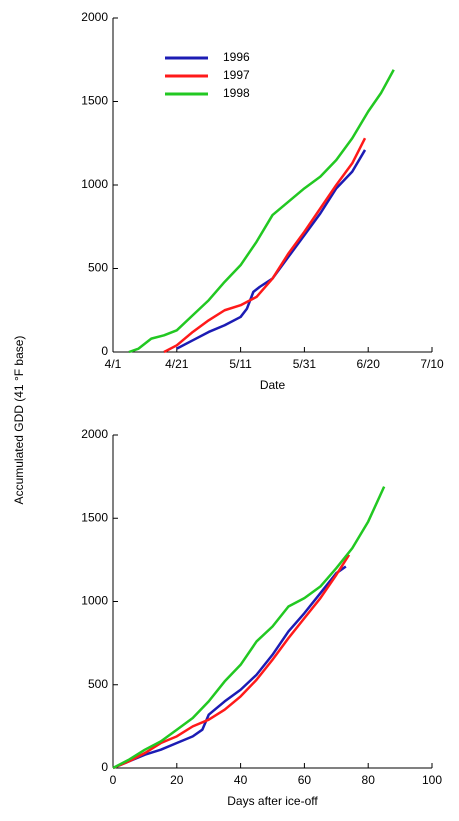 The height and width of the screenshot is (821, 459). What do you see at coordinates (369, 780) in the screenshot?
I see `x-tick-label: 80` at bounding box center [369, 780].